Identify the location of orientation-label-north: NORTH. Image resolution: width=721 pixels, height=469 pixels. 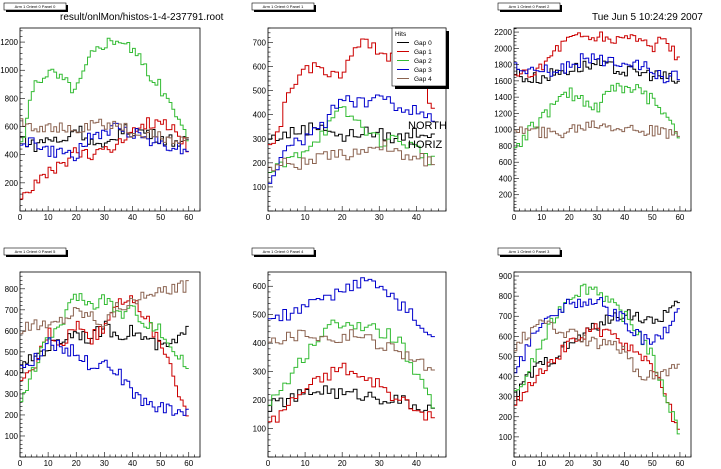
(427, 126).